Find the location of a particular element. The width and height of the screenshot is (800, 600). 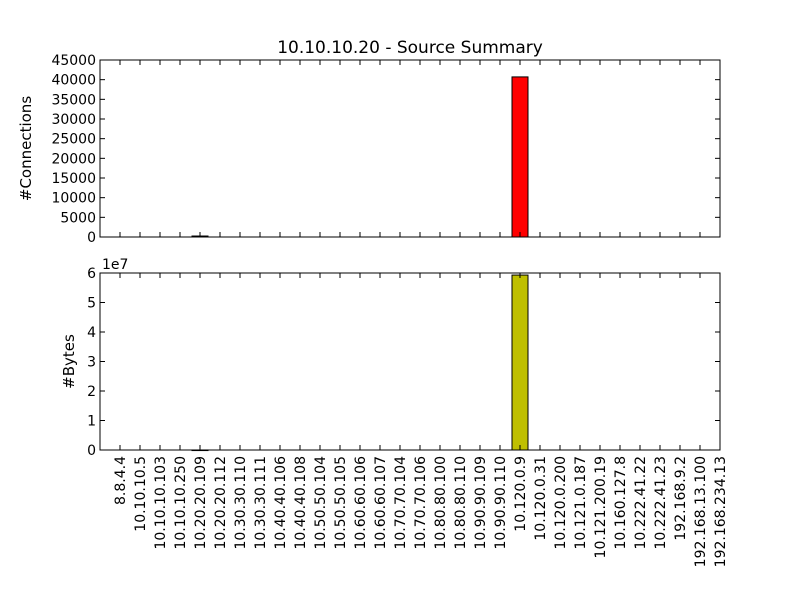

y-tick-label: 25000 is located at coordinates (73, 140).